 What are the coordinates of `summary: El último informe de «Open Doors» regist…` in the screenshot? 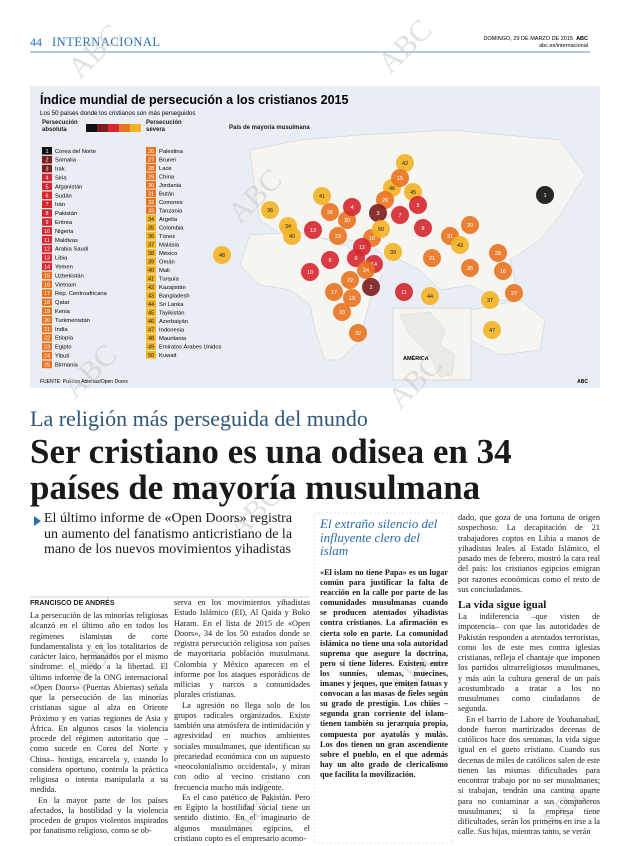 It's located at (168, 534).